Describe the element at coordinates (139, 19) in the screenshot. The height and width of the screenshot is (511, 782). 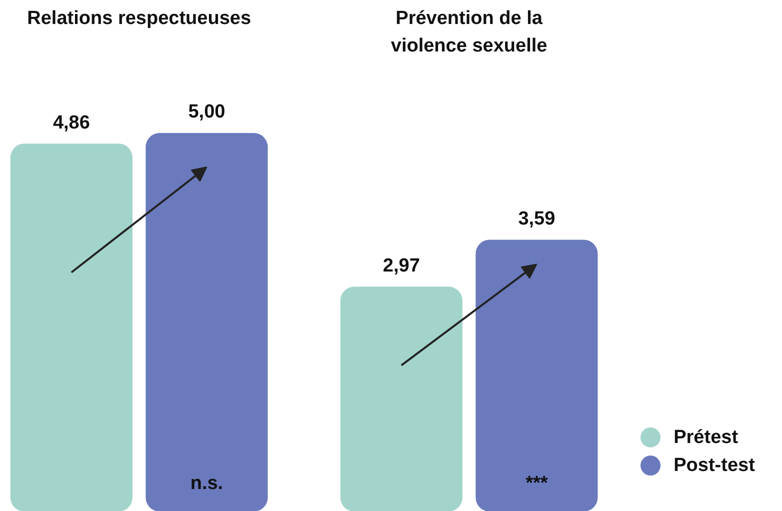
I see `x-tick-label: Relations respectueuses` at that location.